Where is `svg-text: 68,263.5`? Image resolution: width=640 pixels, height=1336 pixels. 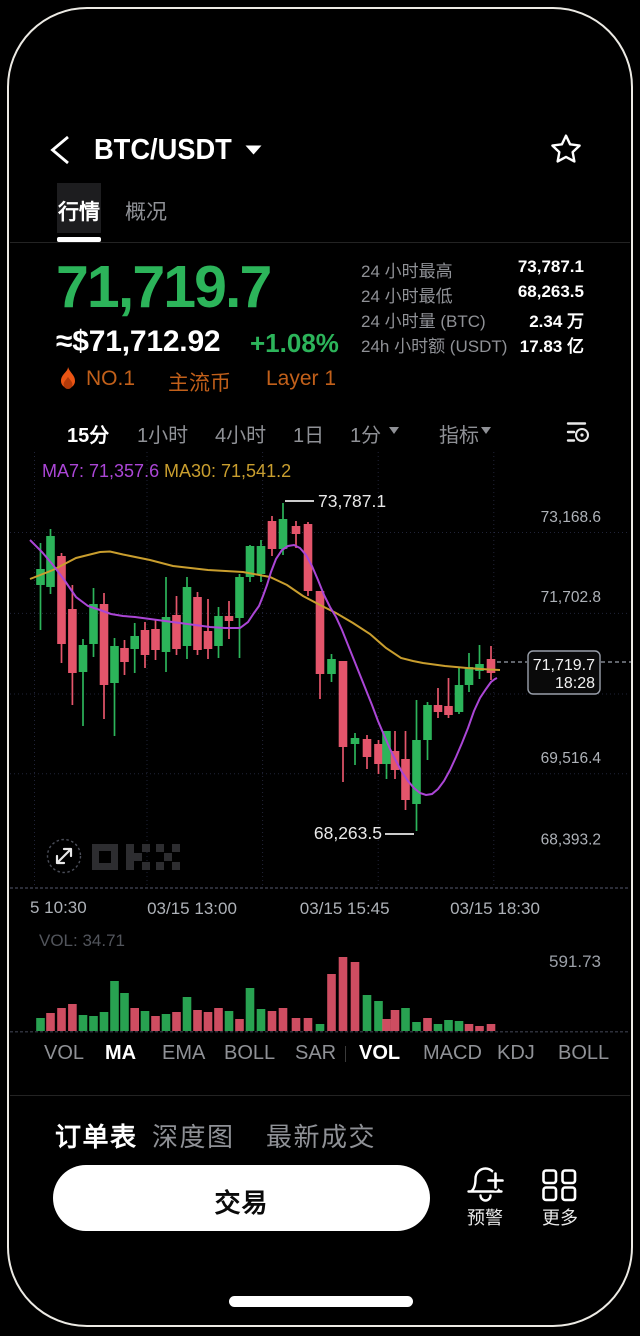
svg-text: 68,263.5 is located at coordinates (348, 833).